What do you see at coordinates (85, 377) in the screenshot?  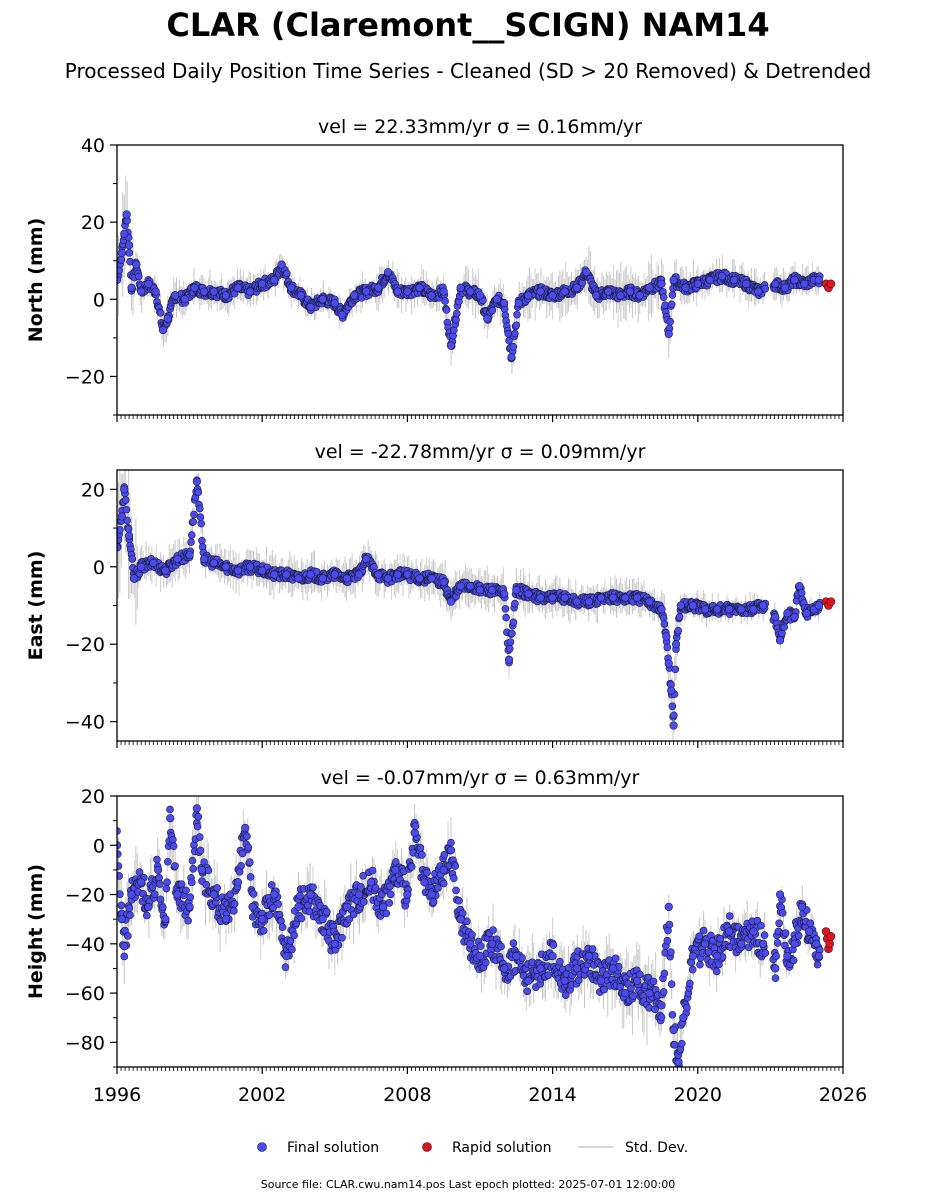 I see `y-tick-label: −20` at bounding box center [85, 377].